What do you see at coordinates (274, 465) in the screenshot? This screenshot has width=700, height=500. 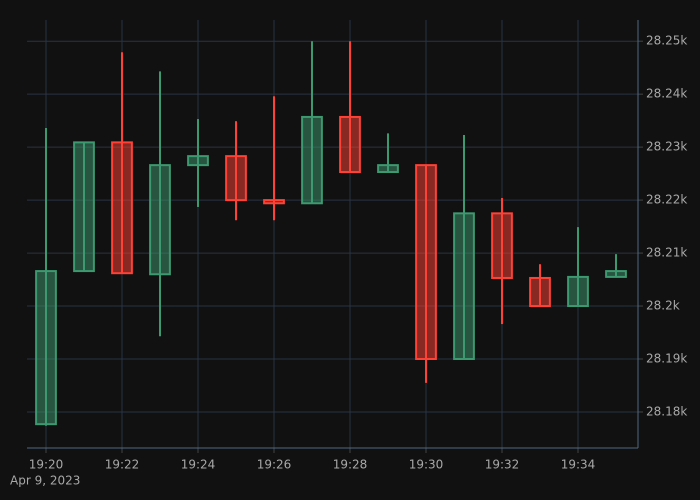 I see `x-tick-label: 19:26` at bounding box center [274, 465].